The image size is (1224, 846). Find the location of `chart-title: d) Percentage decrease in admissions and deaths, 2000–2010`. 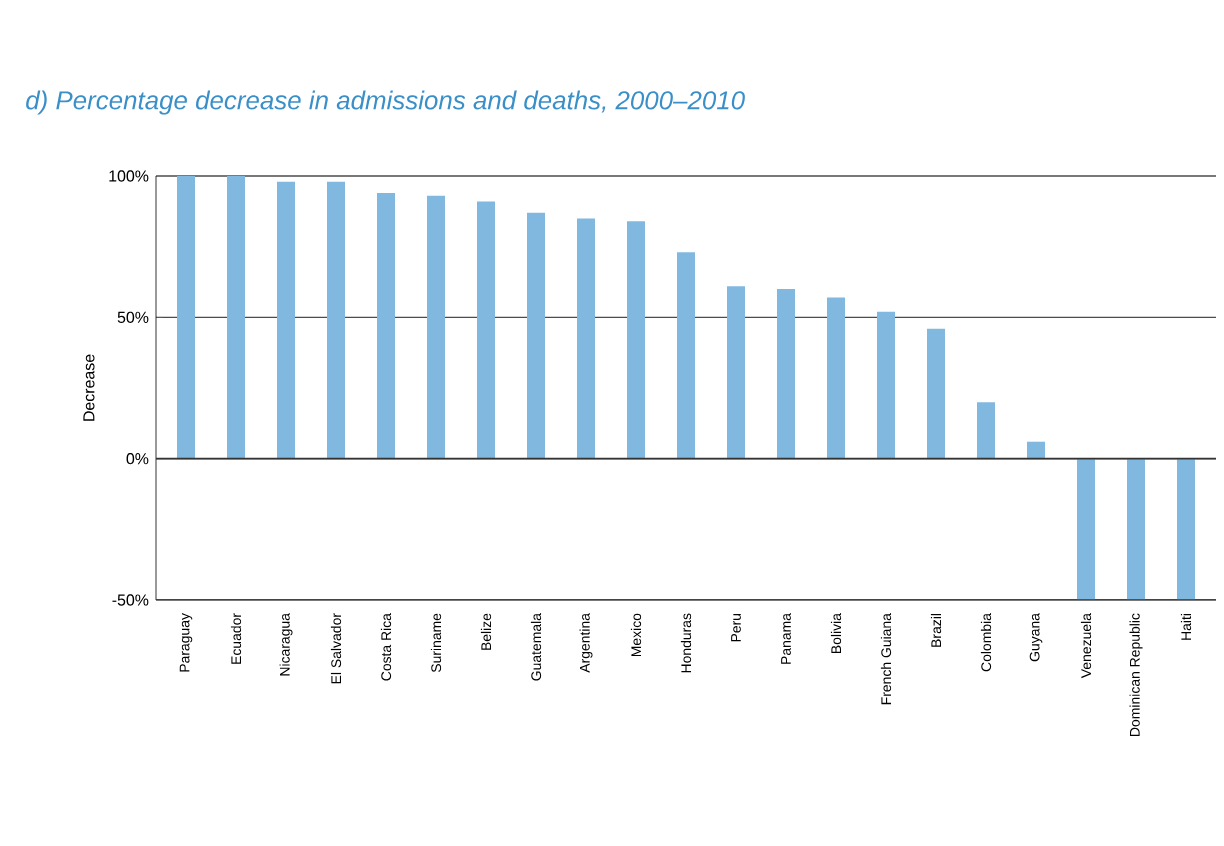

chart-title: d) Percentage decrease in admissions and deaths, 2000–2010 is located at coordinates (385, 102).